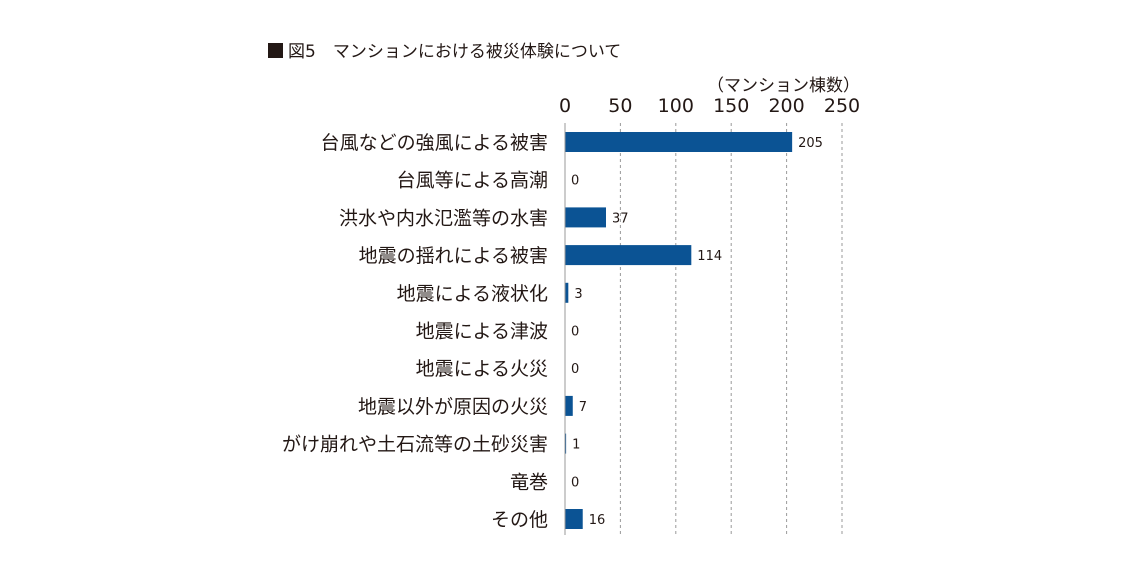  Describe the element at coordinates (620, 106) in the screenshot. I see `x-tick-label: 50` at that location.